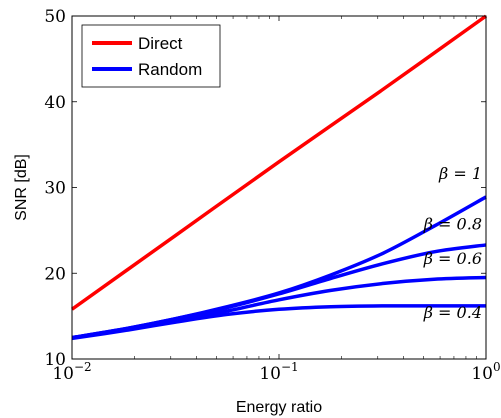 The width and height of the screenshot is (501, 418). I want to click on y-tick-label: 20, so click(55, 274).